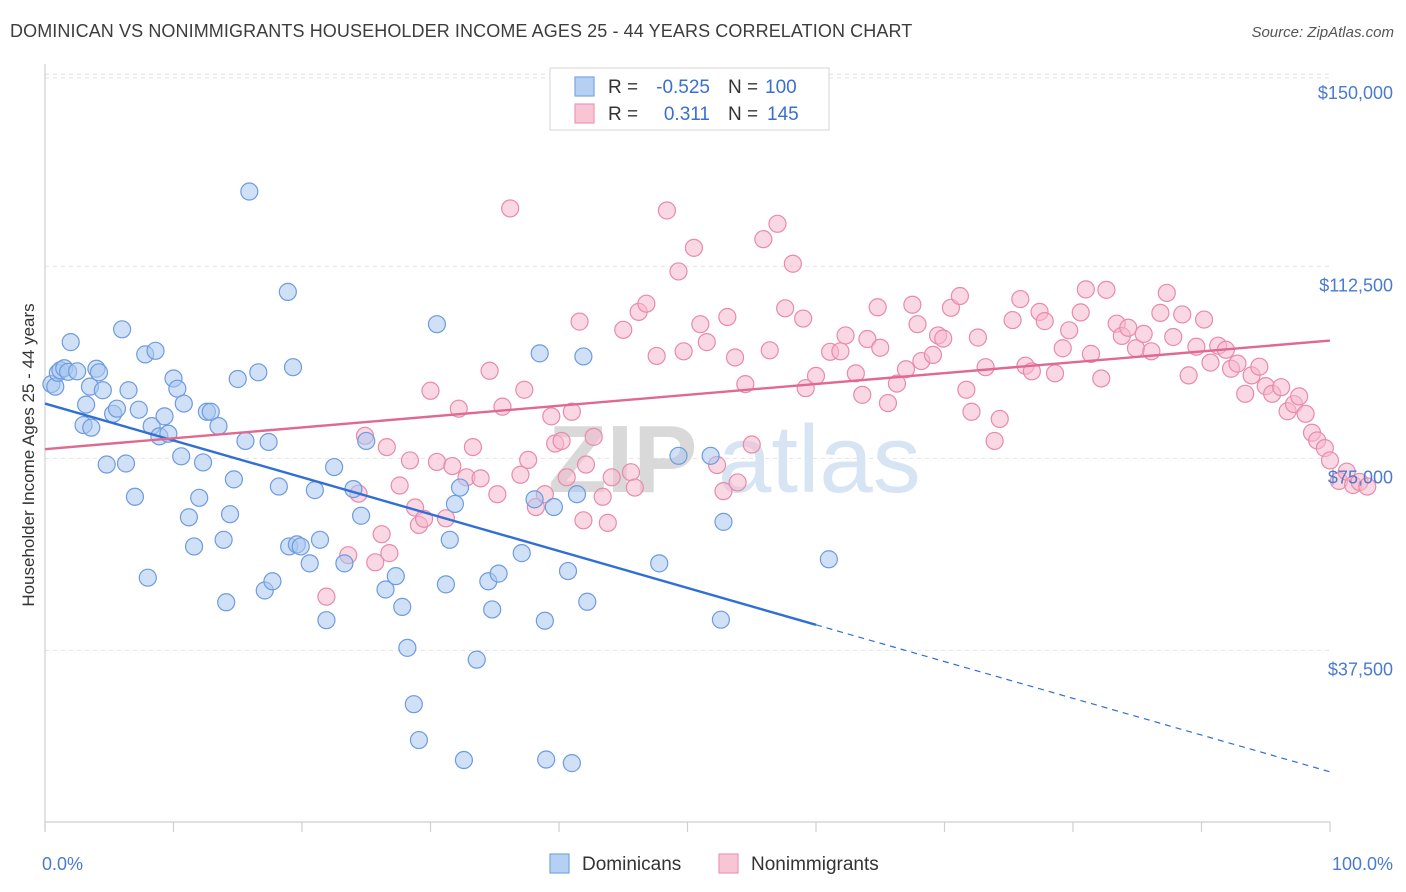 Image resolution: width=1406 pixels, height=892 pixels. What do you see at coordinates (687, 114) in the screenshot?
I see `legend-r-value: 0.311` at bounding box center [687, 114].